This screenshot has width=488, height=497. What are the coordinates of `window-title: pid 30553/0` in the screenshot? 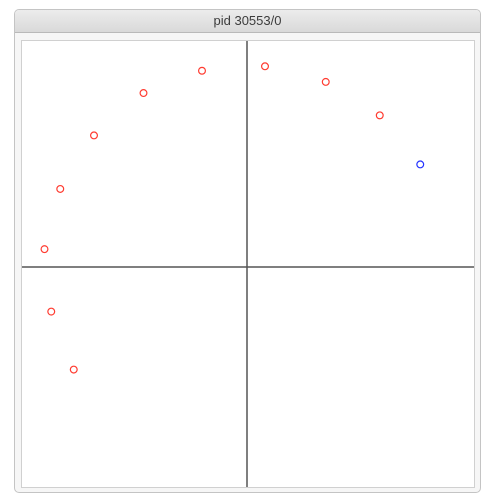 It's located at (247, 21).